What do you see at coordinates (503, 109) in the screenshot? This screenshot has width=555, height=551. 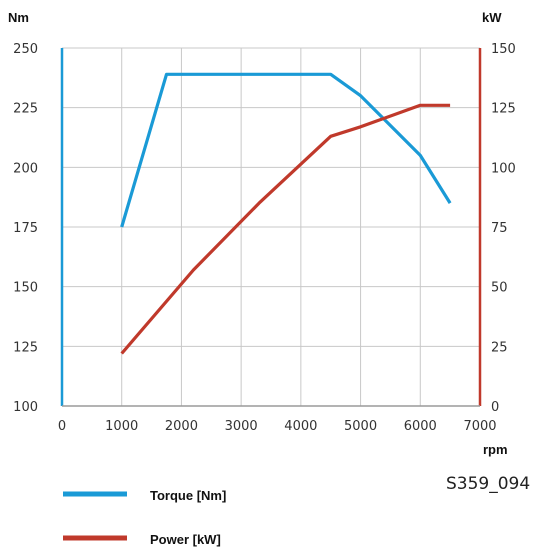 I see `right-tick-label: 125` at bounding box center [503, 109].